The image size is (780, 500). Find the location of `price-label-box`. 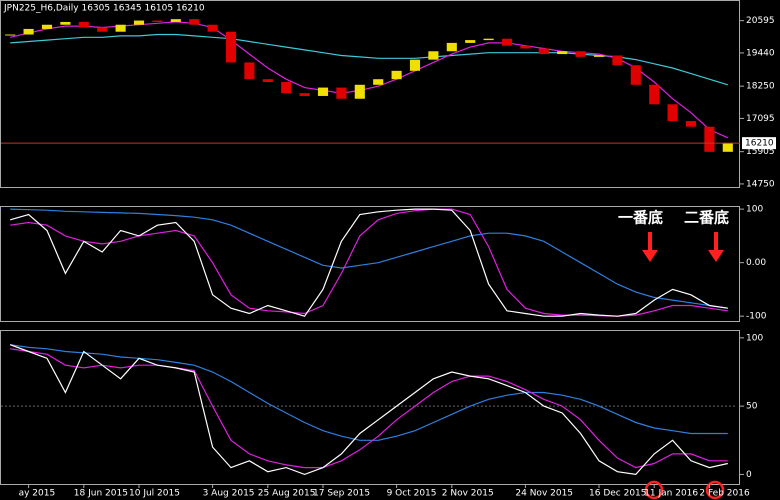

price-label-box is located at coordinates (759, 143).